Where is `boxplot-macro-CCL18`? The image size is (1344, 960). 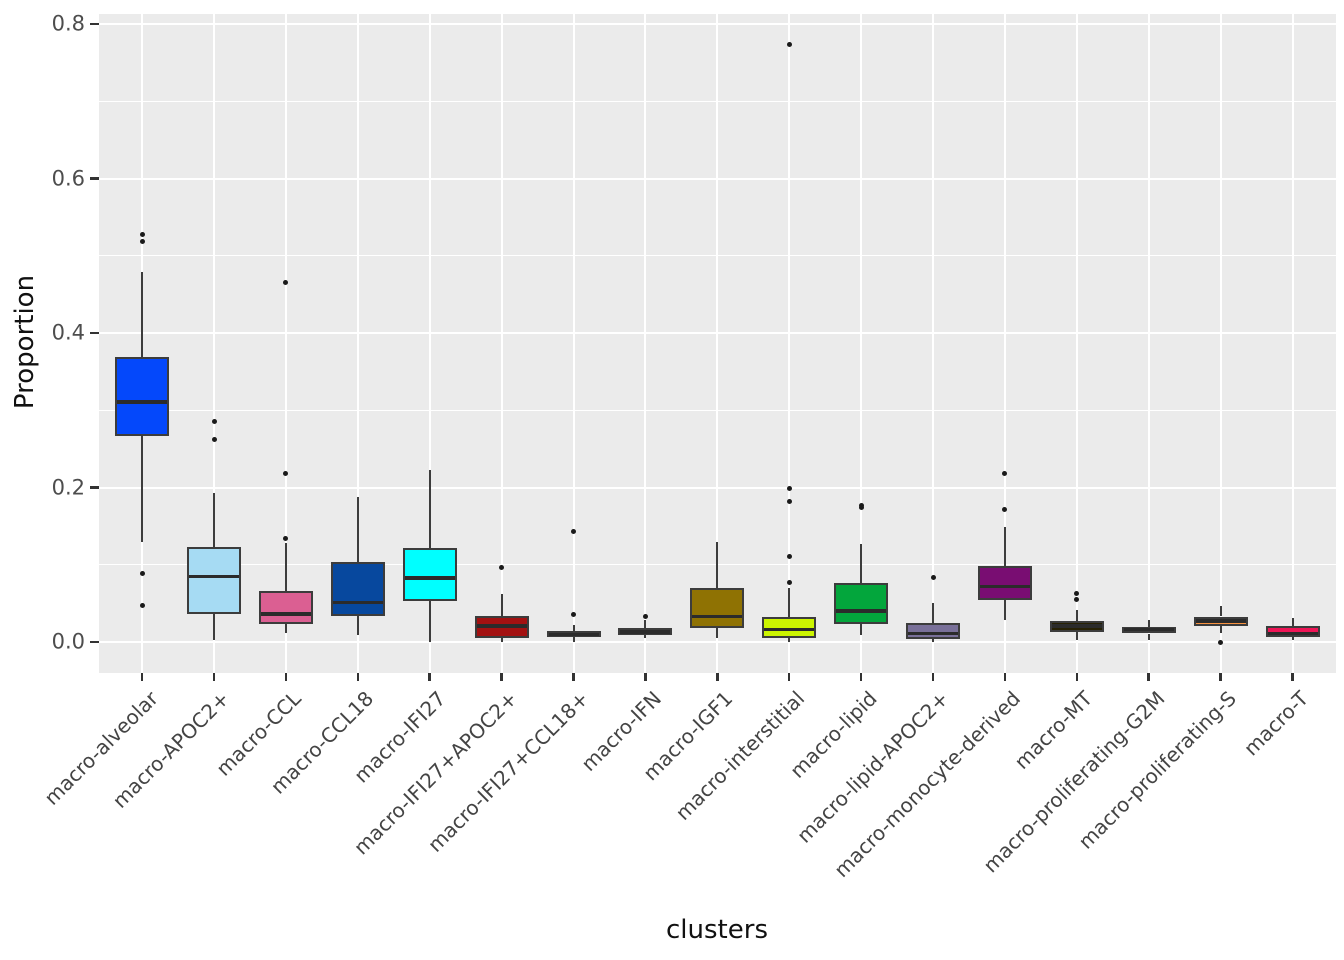
boxplot-macro-CCL18 is located at coordinates (357, 589).